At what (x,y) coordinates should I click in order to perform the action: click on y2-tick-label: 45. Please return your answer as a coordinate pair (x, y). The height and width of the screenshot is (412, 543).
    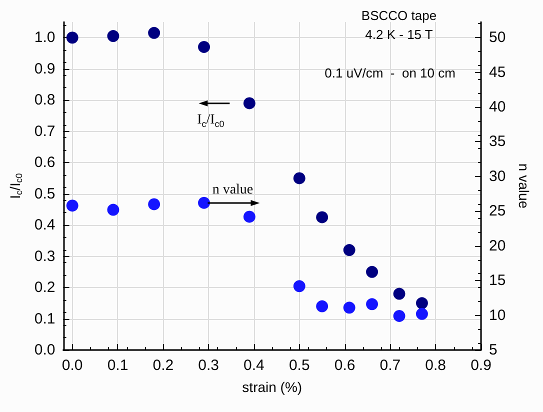
    Looking at the image, I should click on (497, 72).